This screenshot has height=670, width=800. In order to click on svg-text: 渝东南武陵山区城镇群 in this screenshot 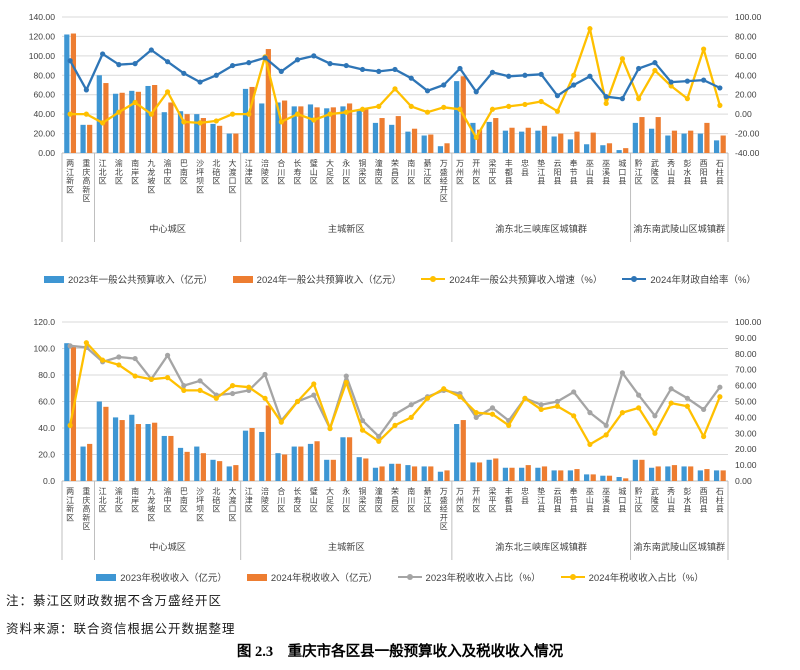, I will do `click(679, 546)`.